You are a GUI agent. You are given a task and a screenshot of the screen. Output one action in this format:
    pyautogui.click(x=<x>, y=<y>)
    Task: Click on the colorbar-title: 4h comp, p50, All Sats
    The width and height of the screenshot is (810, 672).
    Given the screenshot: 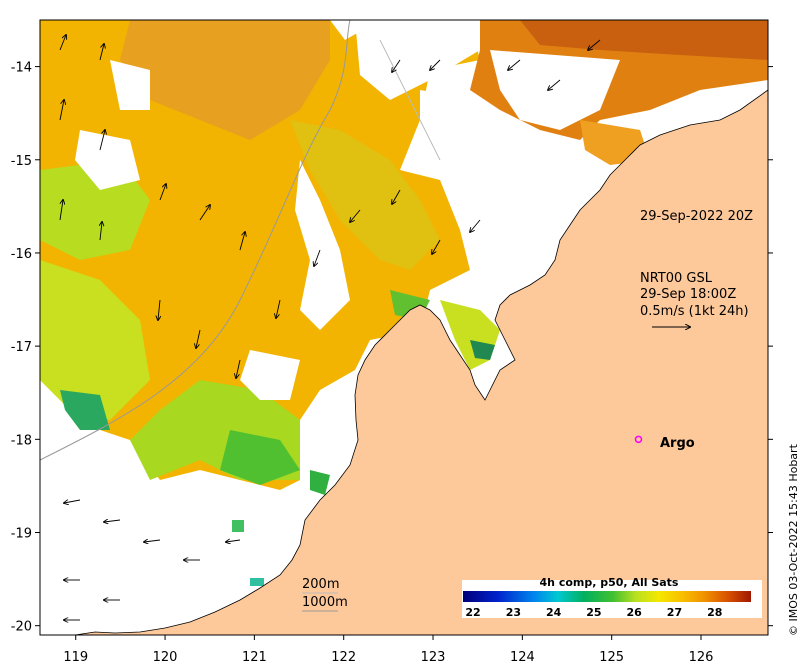 What is the action you would take?
    pyautogui.click(x=609, y=582)
    